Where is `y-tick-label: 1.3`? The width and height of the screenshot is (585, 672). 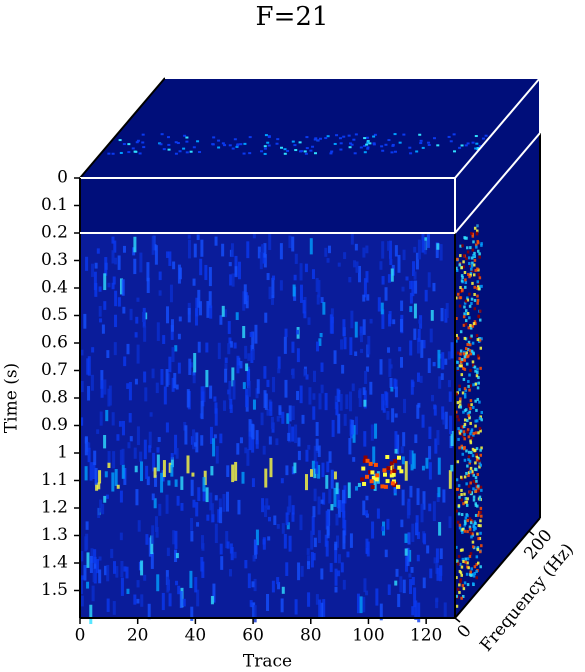
y-tick-label: 1.3 is located at coordinates (54, 535).